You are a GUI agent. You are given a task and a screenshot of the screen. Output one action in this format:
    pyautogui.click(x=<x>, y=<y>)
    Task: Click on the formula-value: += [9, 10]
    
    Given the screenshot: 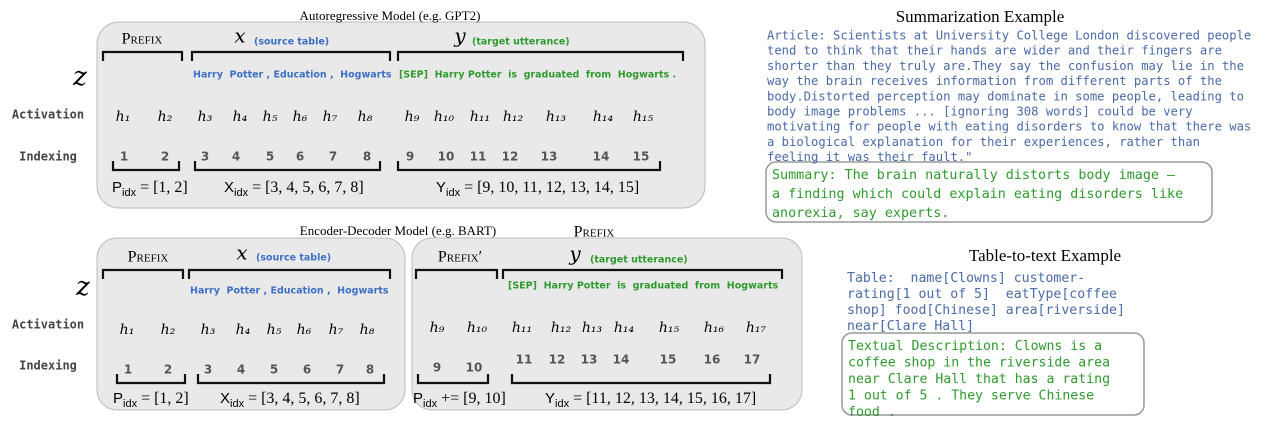 What is the action you would take?
    pyautogui.click(x=473, y=398)
    